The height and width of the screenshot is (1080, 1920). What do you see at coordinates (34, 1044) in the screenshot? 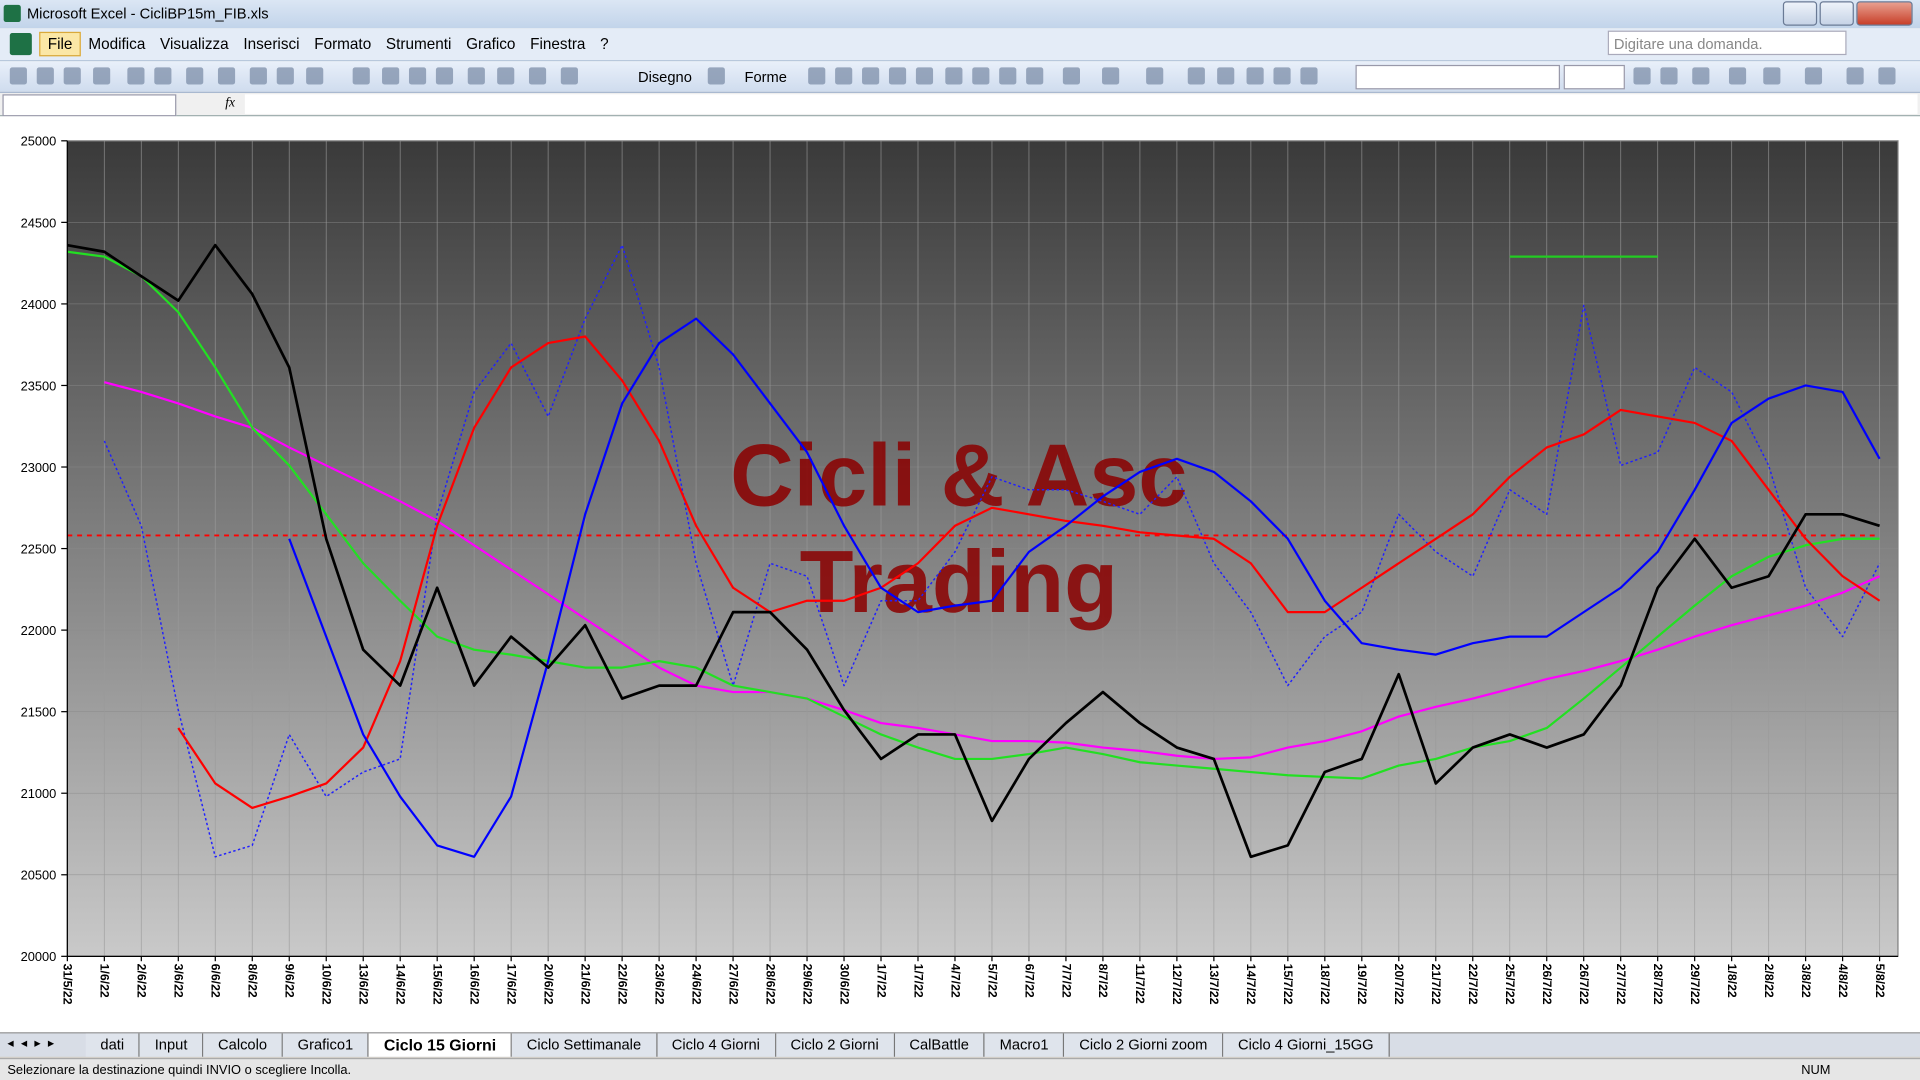
I see `tab-nav: ◂◂▸▸` at bounding box center [34, 1044].